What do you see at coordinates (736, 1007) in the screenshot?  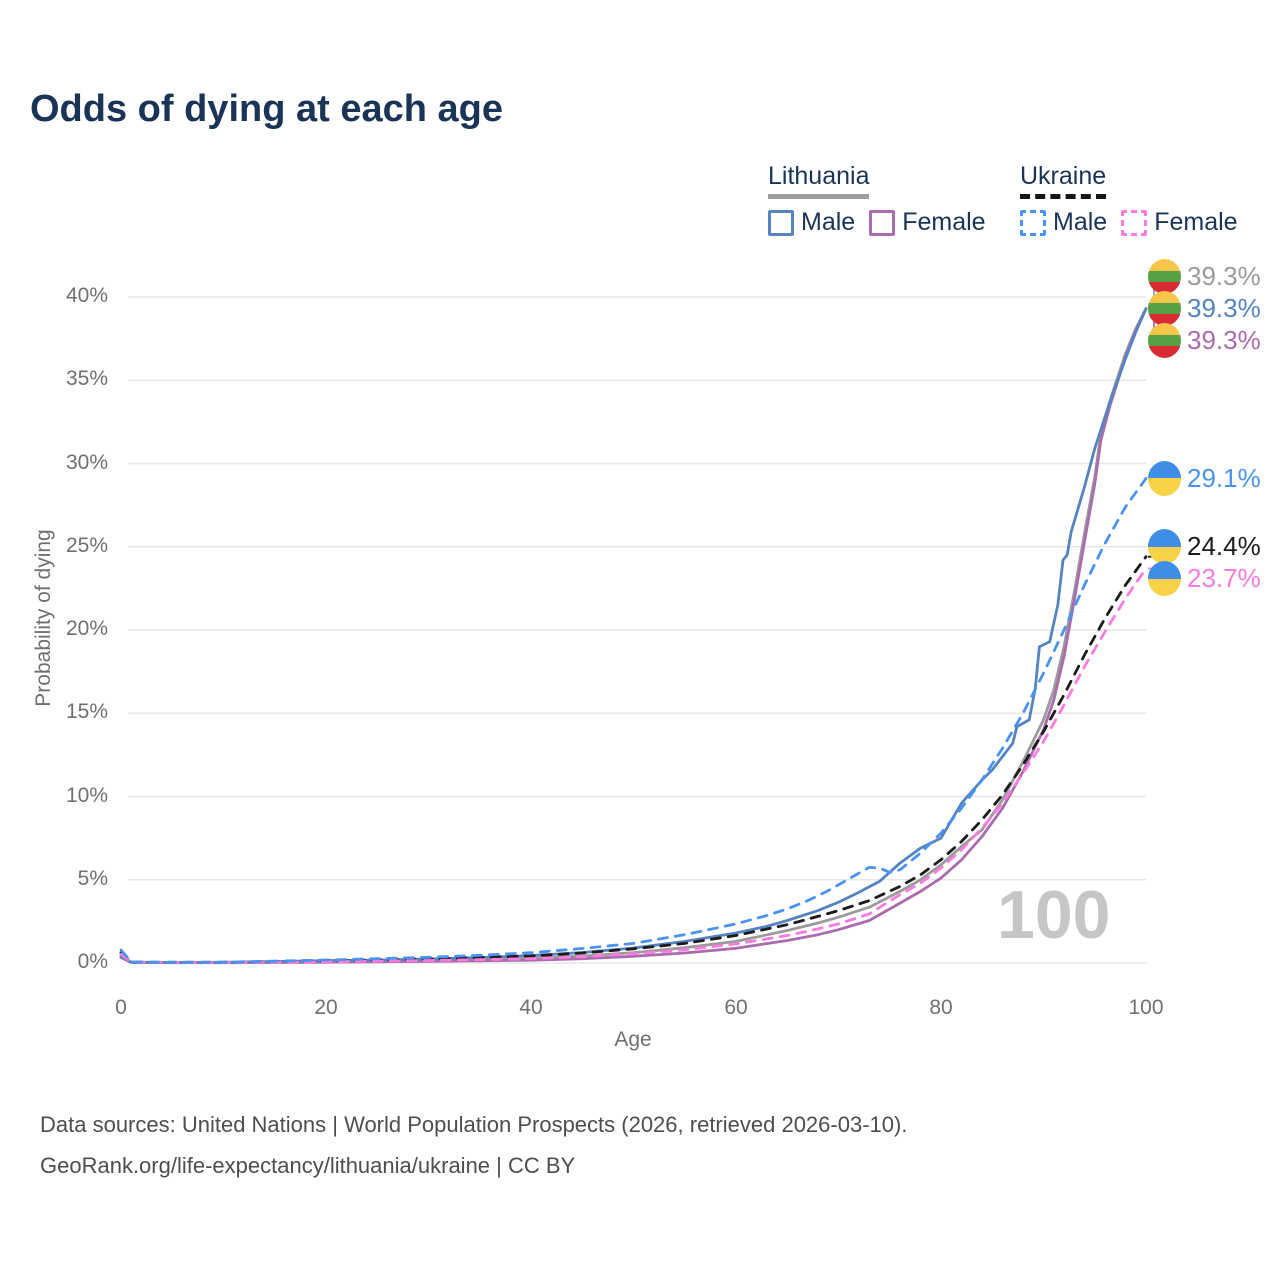 I see `x-tick-label: 60` at bounding box center [736, 1007].